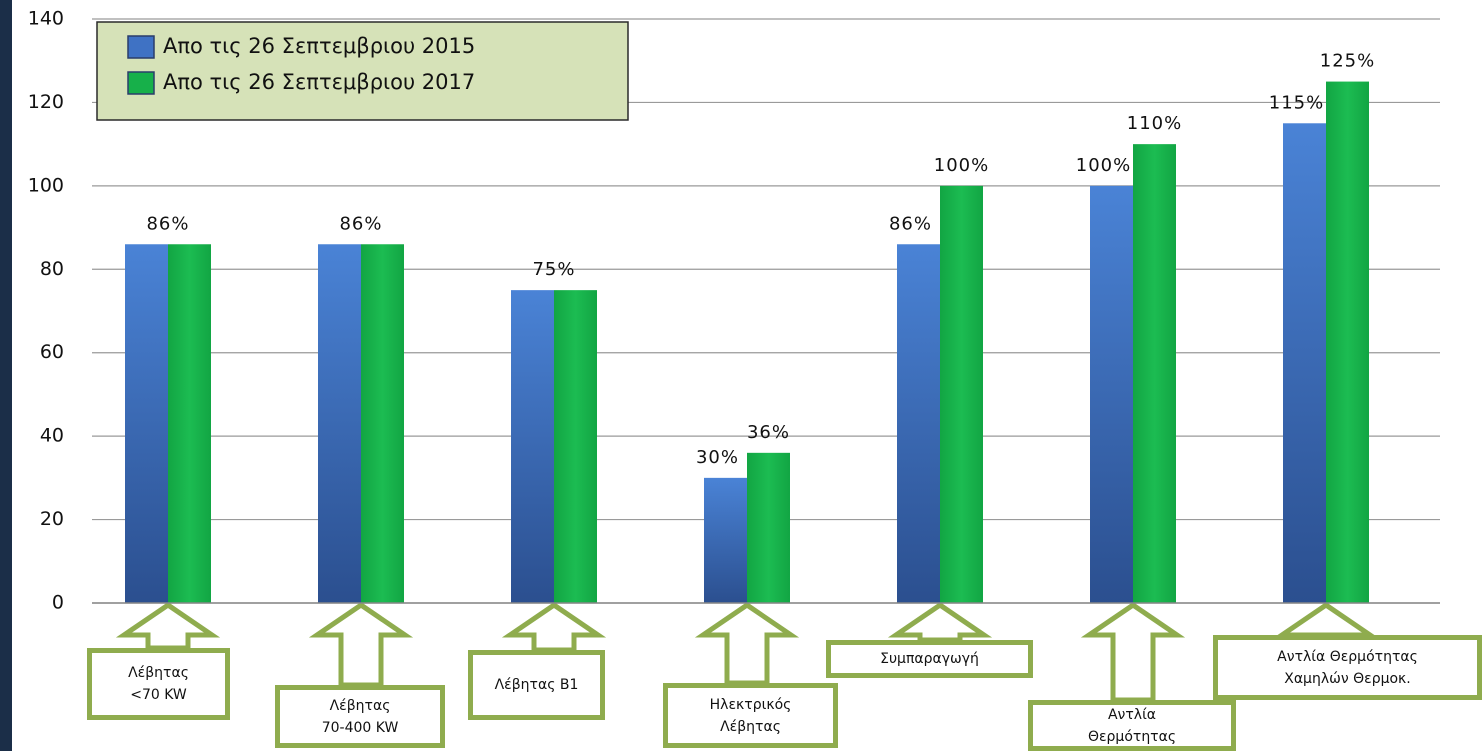  I want to click on value-label: 75%, so click(553, 269).